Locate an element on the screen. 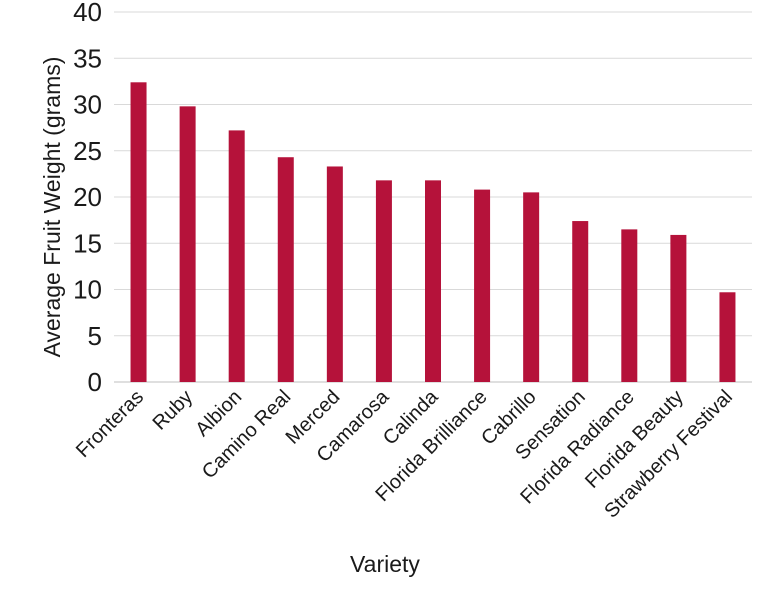 This screenshot has height=597, width=758. y-tick-label: 30 is located at coordinates (87, 105).